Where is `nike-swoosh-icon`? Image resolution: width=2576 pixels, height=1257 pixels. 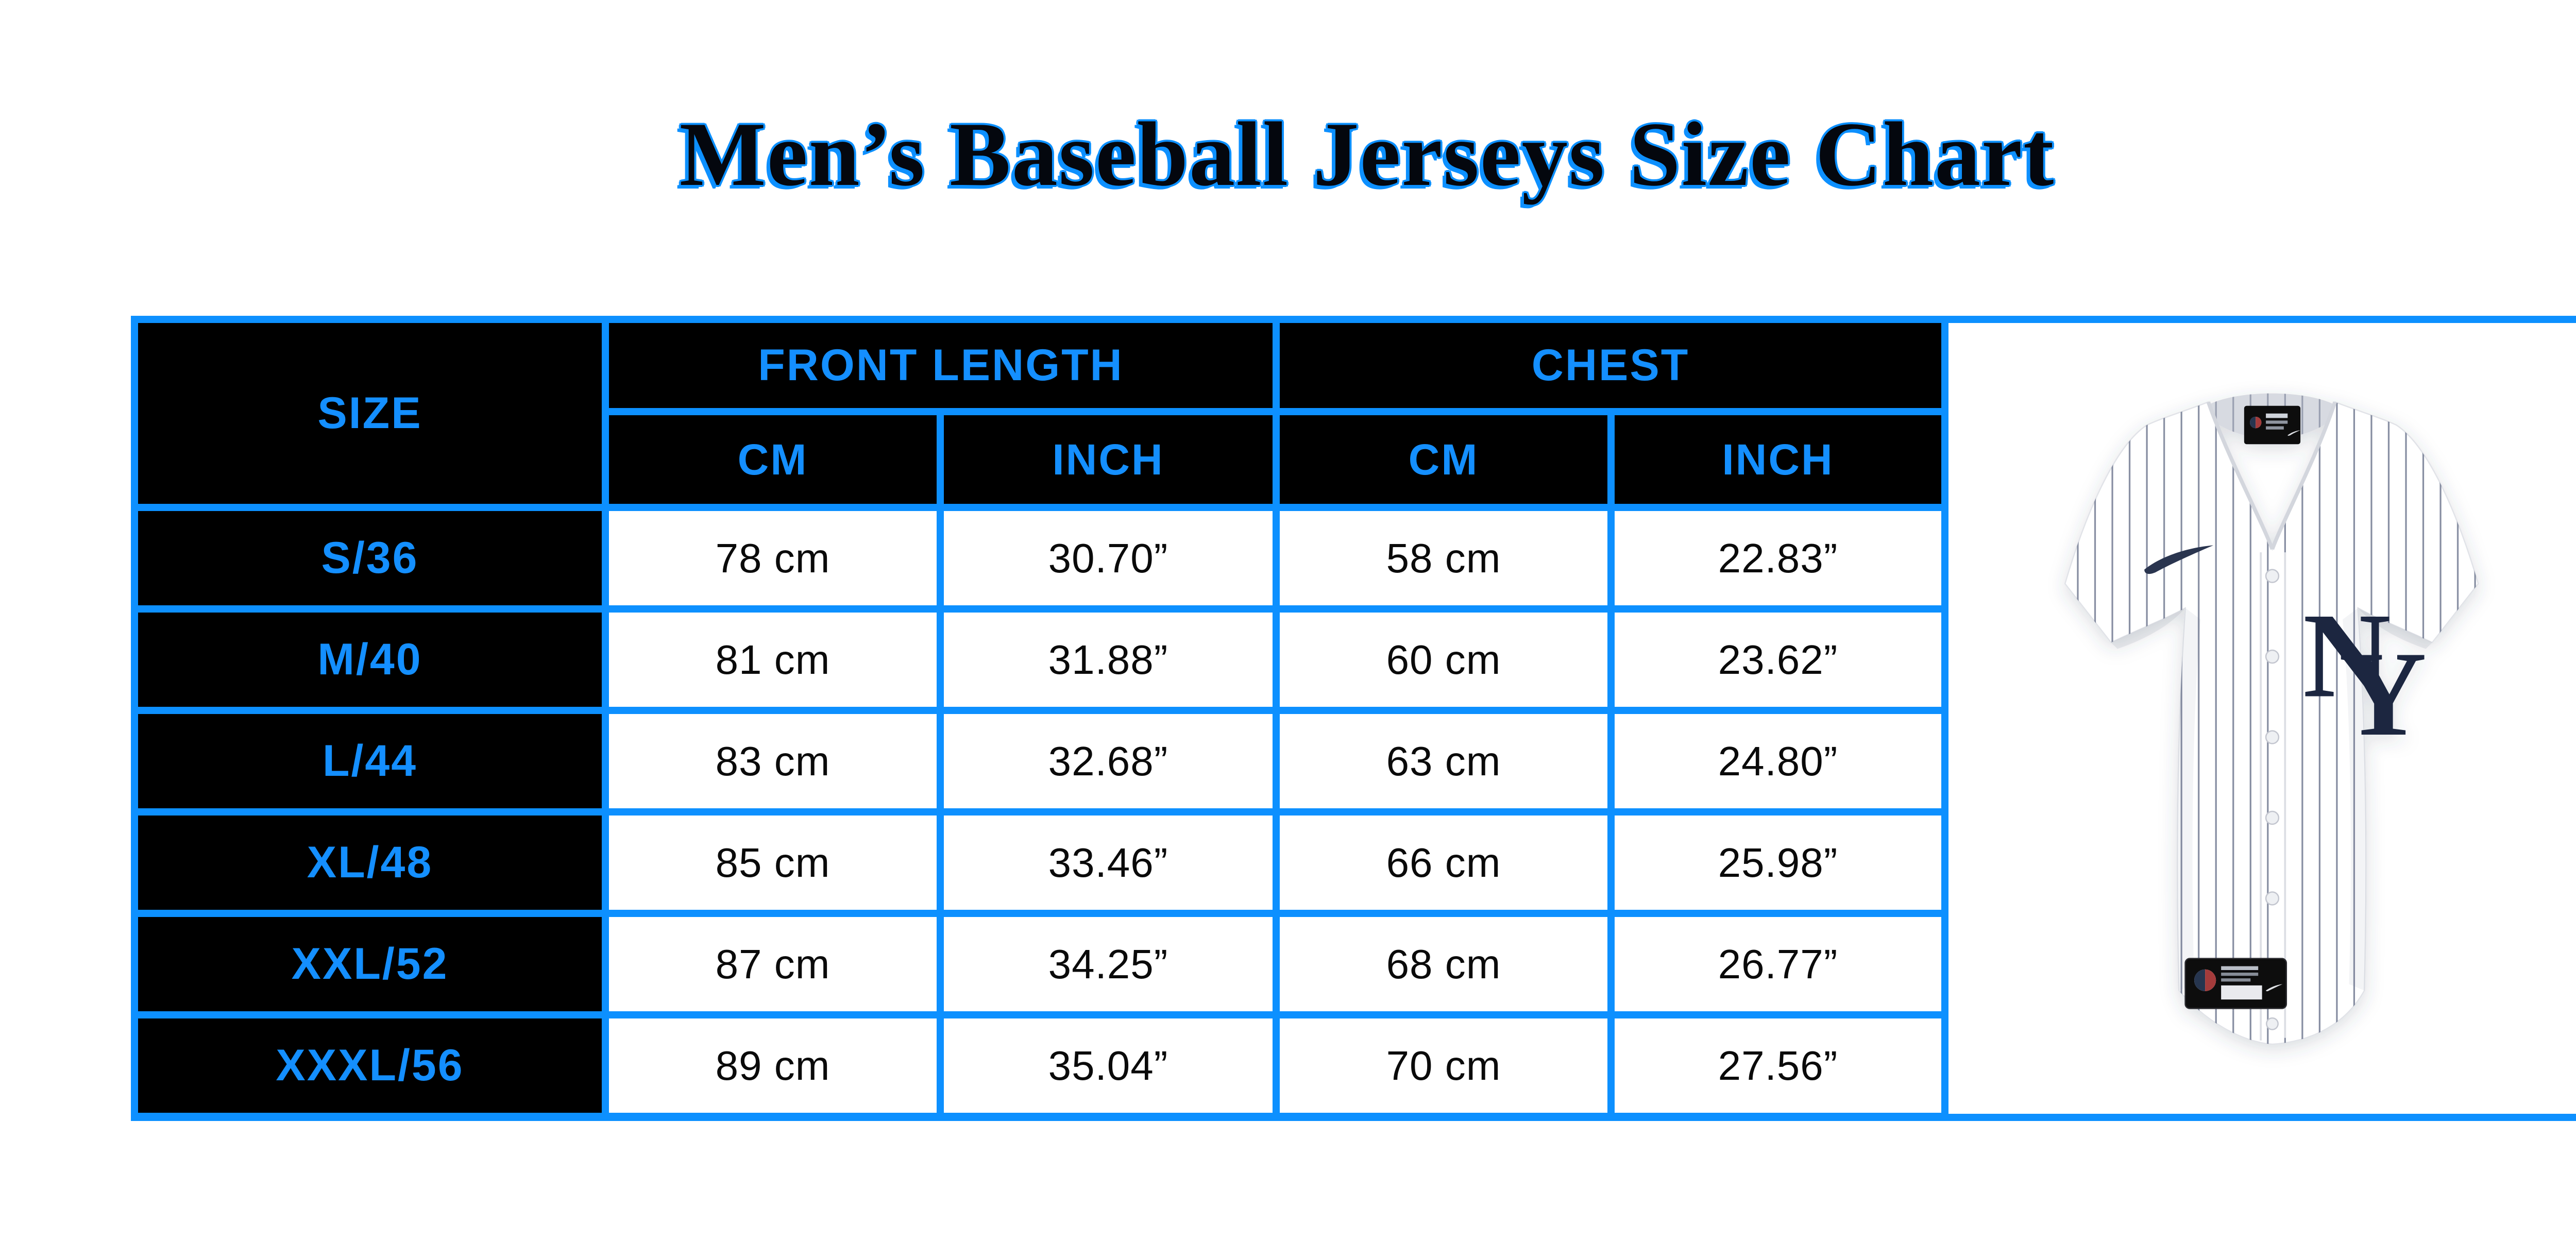 nike-swoosh-icon is located at coordinates (2179, 560).